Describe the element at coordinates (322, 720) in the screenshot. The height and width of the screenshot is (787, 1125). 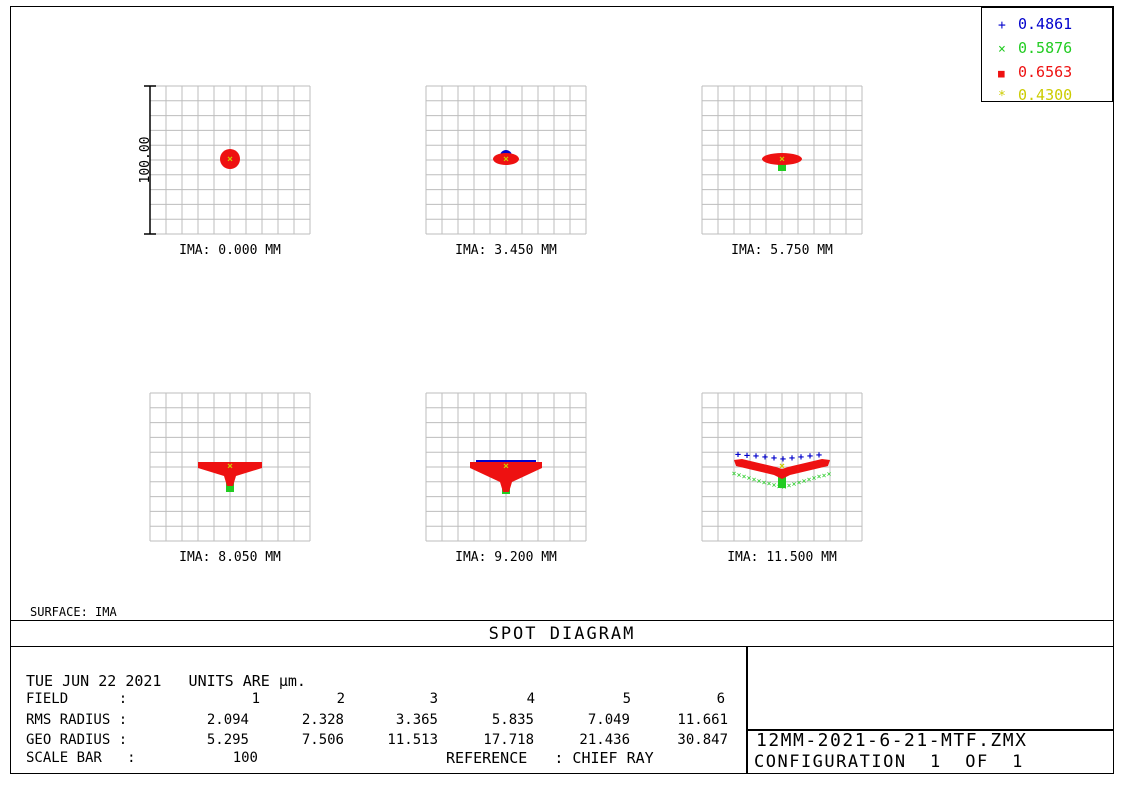
I see `rms-radius-value: 2.328` at that location.